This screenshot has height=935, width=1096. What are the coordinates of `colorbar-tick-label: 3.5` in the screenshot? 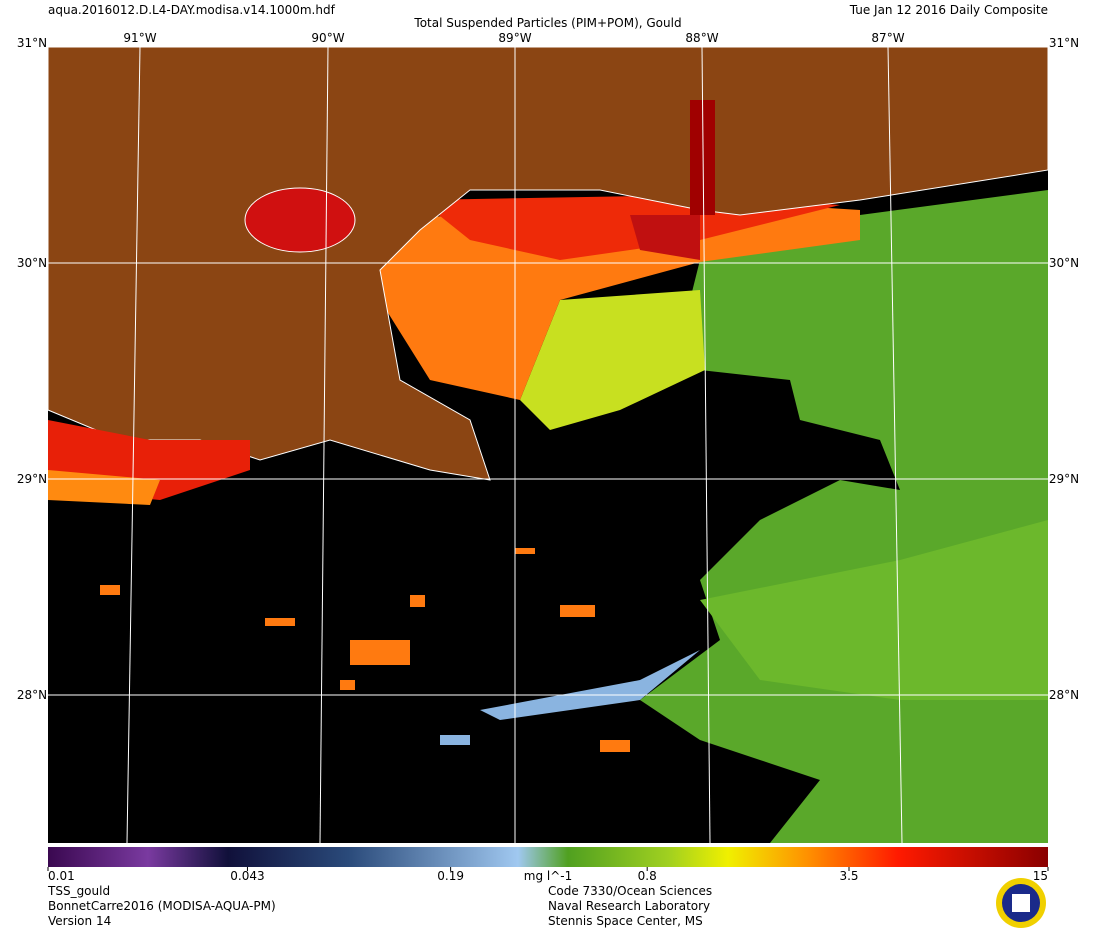 It's located at (848, 876).